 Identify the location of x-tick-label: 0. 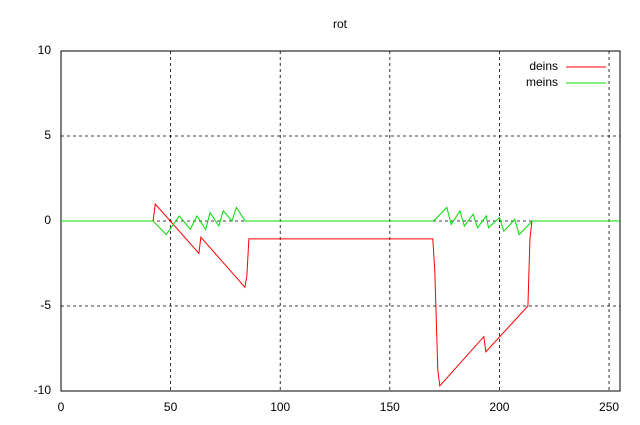
(61, 407).